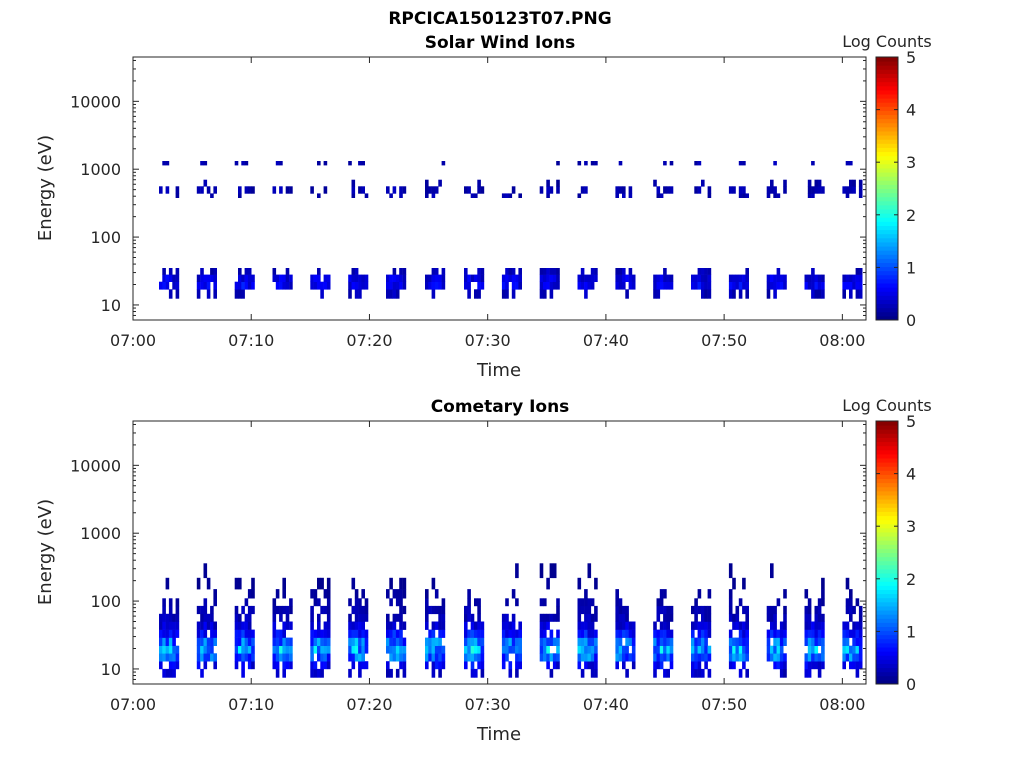  What do you see at coordinates (724, 340) in the screenshot?
I see `x-tick-label: 07:50` at bounding box center [724, 340].